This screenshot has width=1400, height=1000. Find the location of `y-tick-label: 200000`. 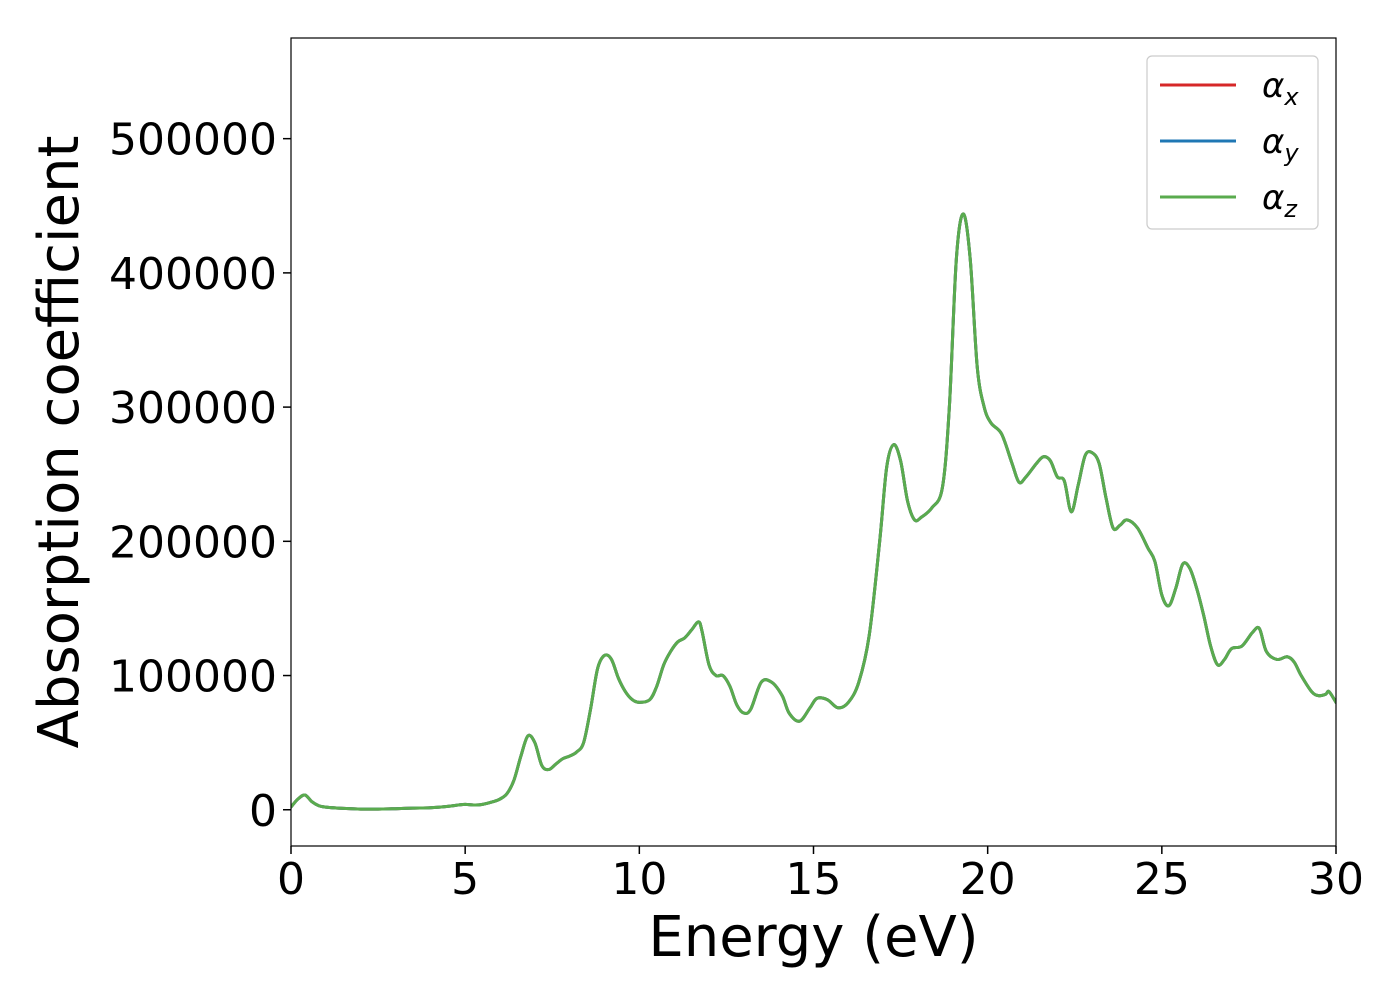

y-tick-label: 200000 is located at coordinates (193, 542).